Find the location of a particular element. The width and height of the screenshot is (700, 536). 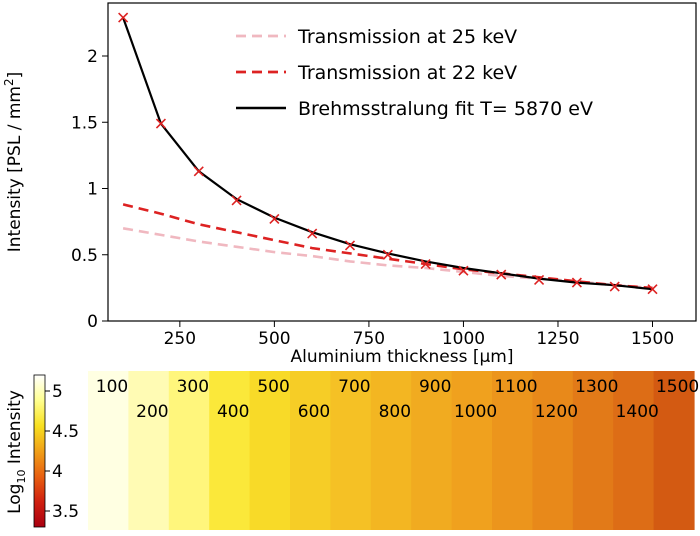

strip-label: 700 is located at coordinates (354, 387).